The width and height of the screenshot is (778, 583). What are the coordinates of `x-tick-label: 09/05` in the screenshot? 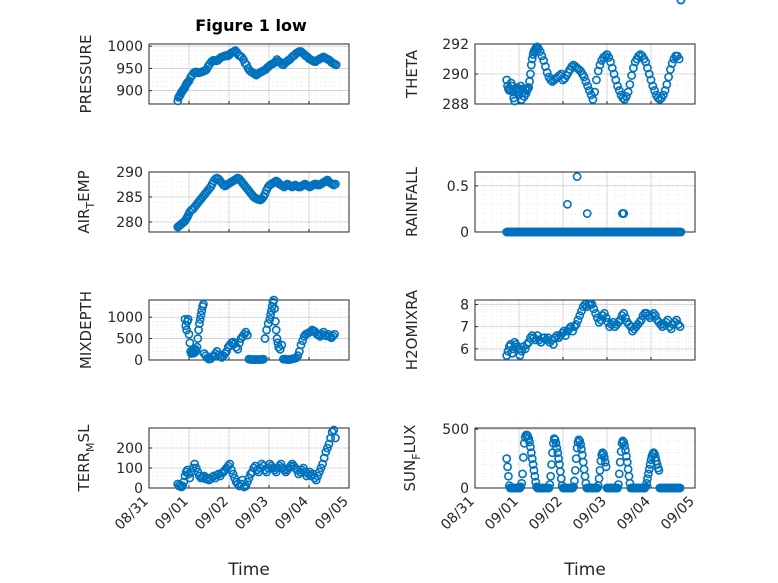 It's located at (332, 514).